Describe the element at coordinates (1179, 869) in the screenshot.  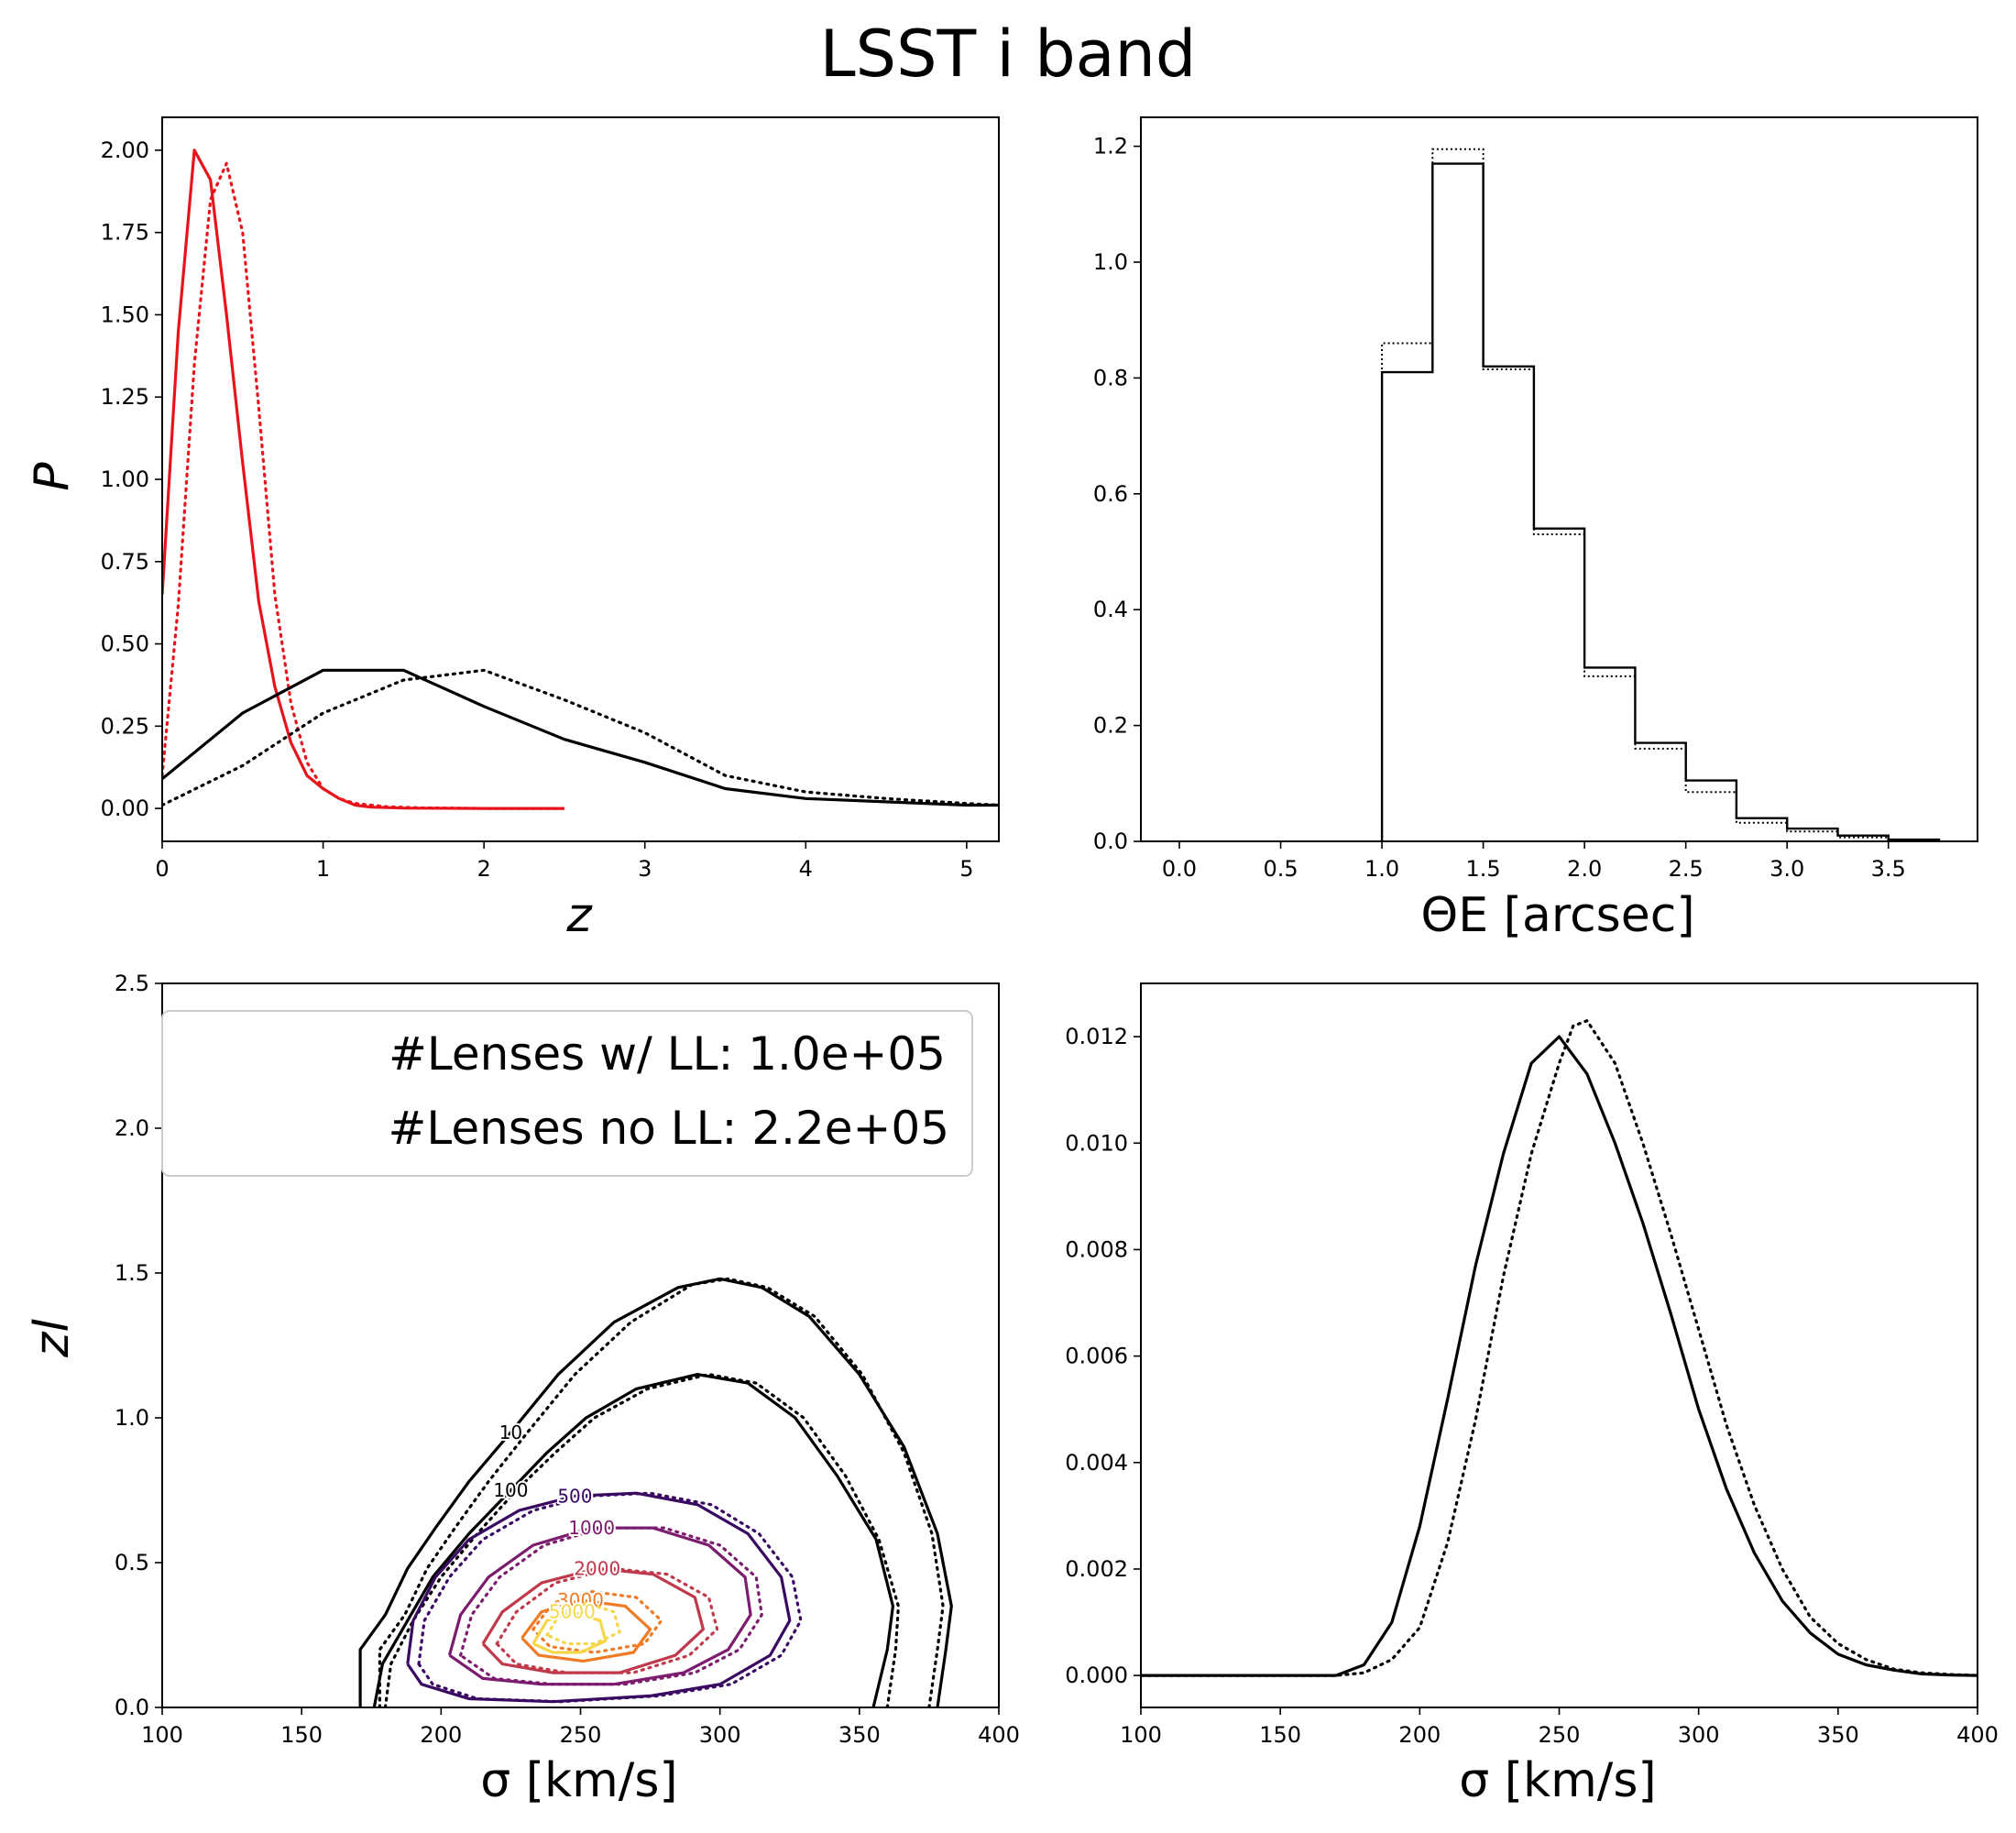
I see `x-tick-label: 0.0` at that location.